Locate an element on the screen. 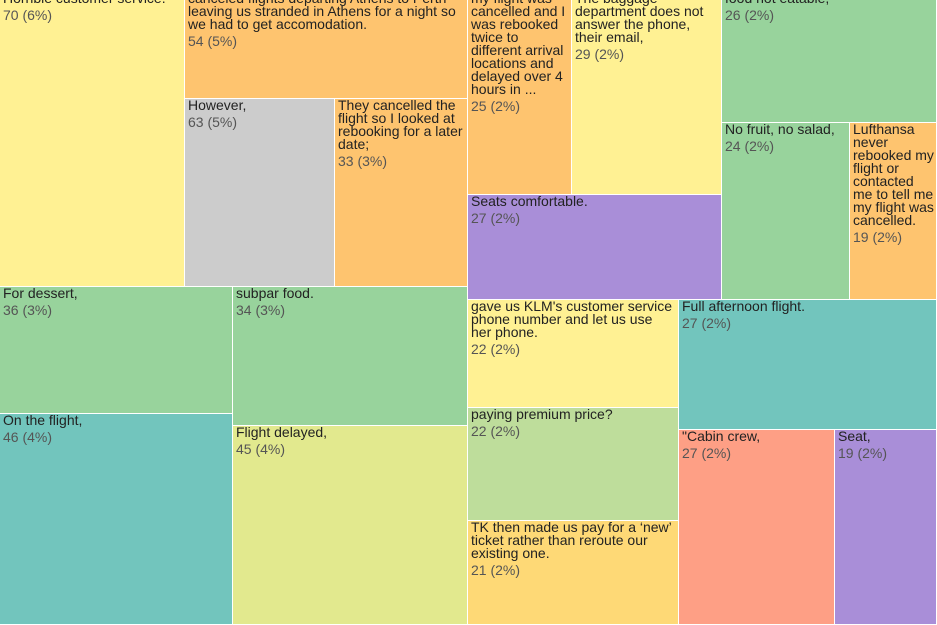  treemap-tile: food not eatable, 26 (2%) is located at coordinates (829, 61).